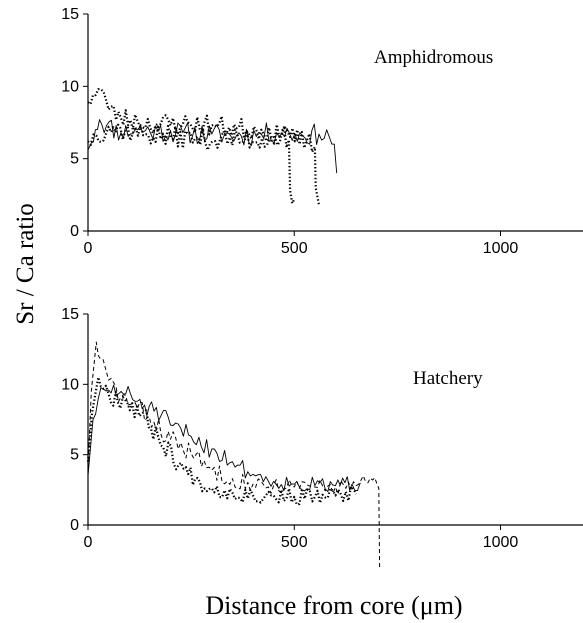 The height and width of the screenshot is (623, 583). Describe the element at coordinates (333, 605) in the screenshot. I see `x-axis-label: Distance from core (μm)` at that location.